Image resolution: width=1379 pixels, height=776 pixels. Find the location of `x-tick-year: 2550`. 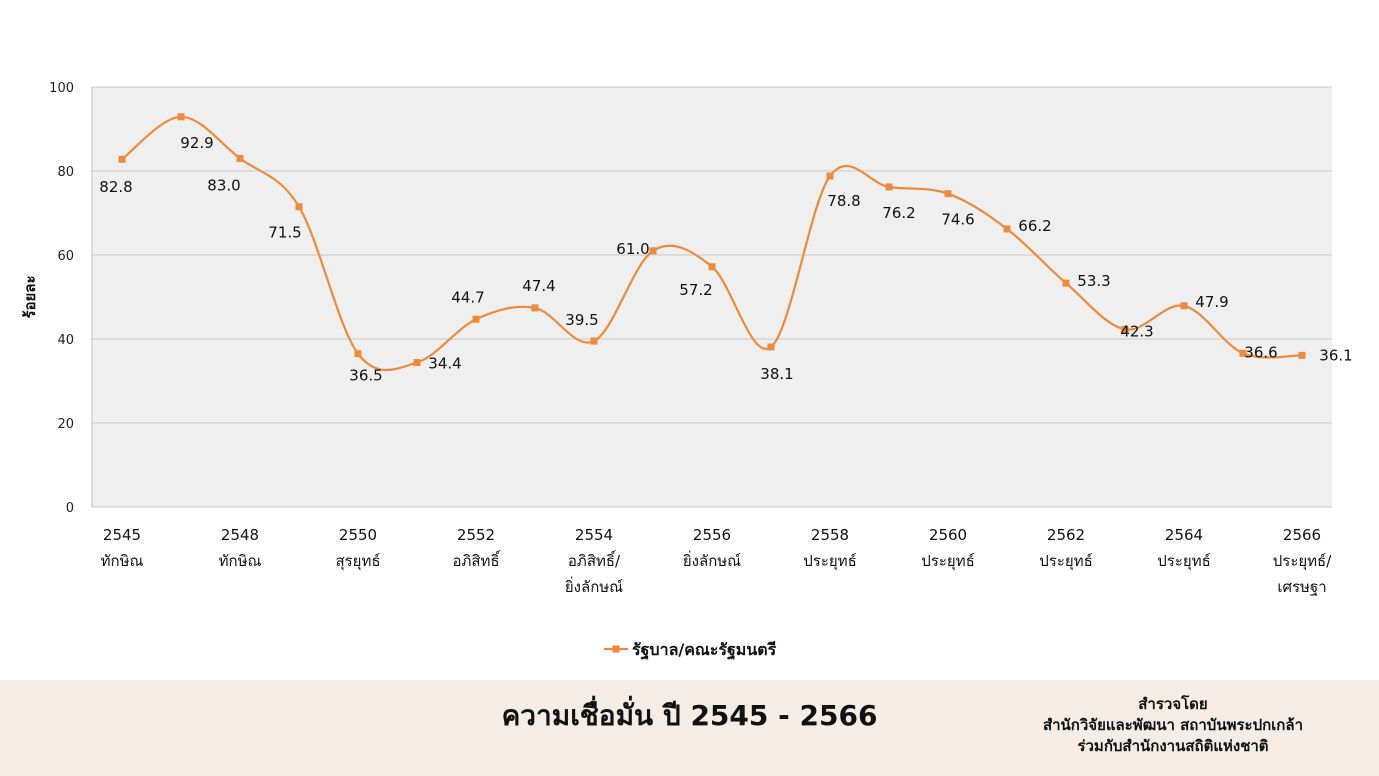

x-tick-year: 2550 is located at coordinates (358, 535).